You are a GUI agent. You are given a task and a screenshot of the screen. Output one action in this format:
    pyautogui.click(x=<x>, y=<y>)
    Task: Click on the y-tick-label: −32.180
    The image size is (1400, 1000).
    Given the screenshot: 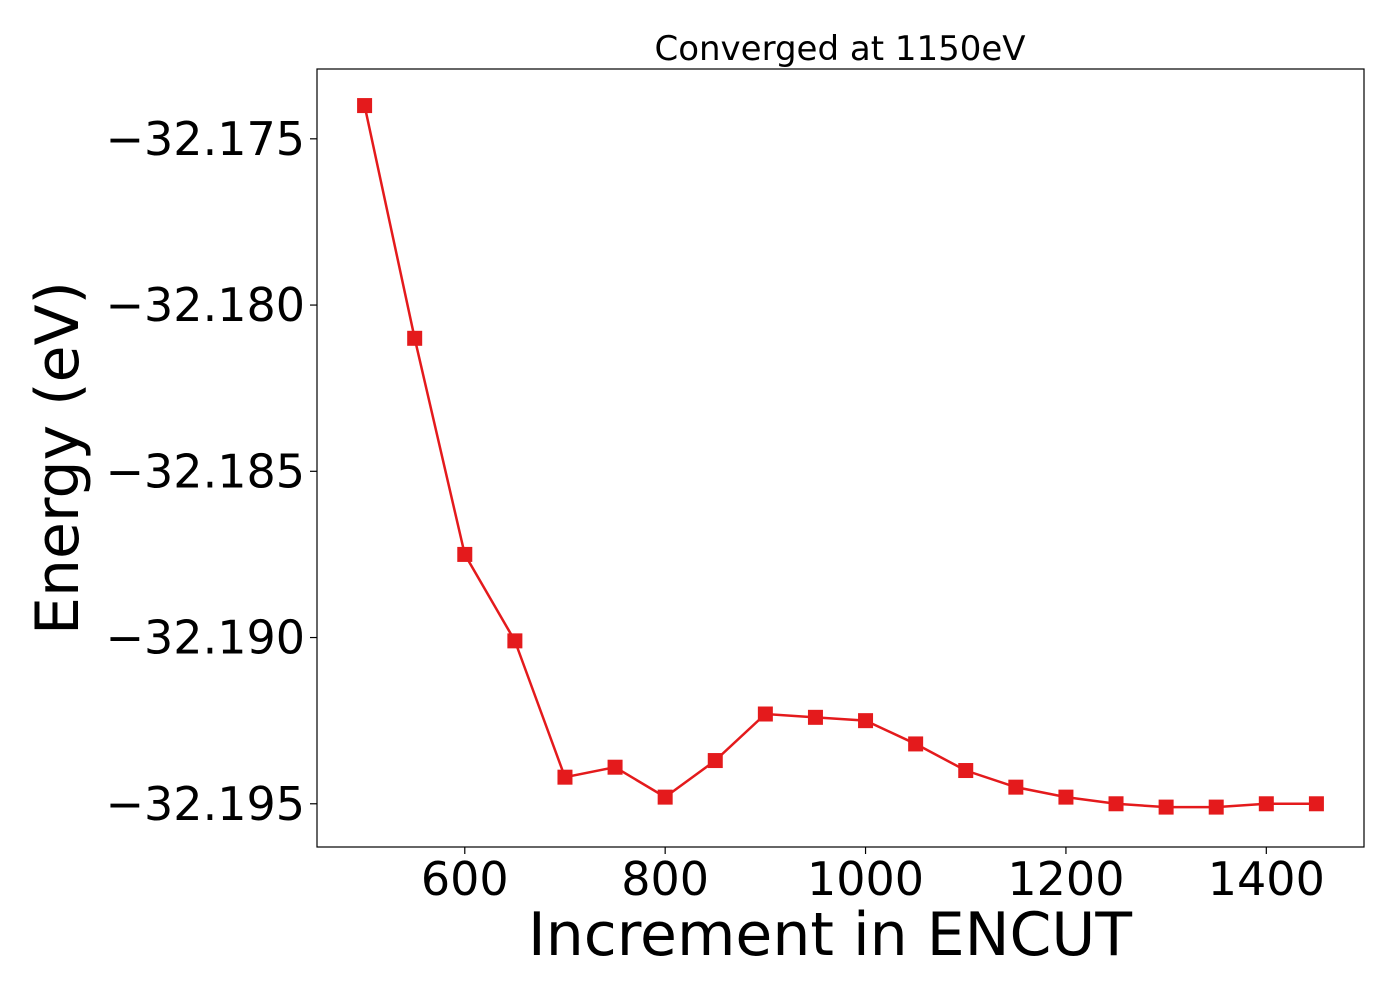 What is the action you would take?
    pyautogui.click(x=206, y=305)
    